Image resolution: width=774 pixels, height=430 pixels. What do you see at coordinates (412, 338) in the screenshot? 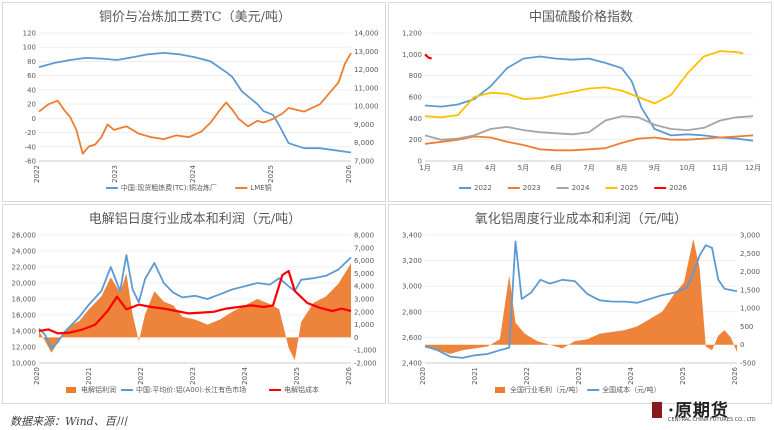
I see `y-tick-label: 2,600` at bounding box center [412, 338].